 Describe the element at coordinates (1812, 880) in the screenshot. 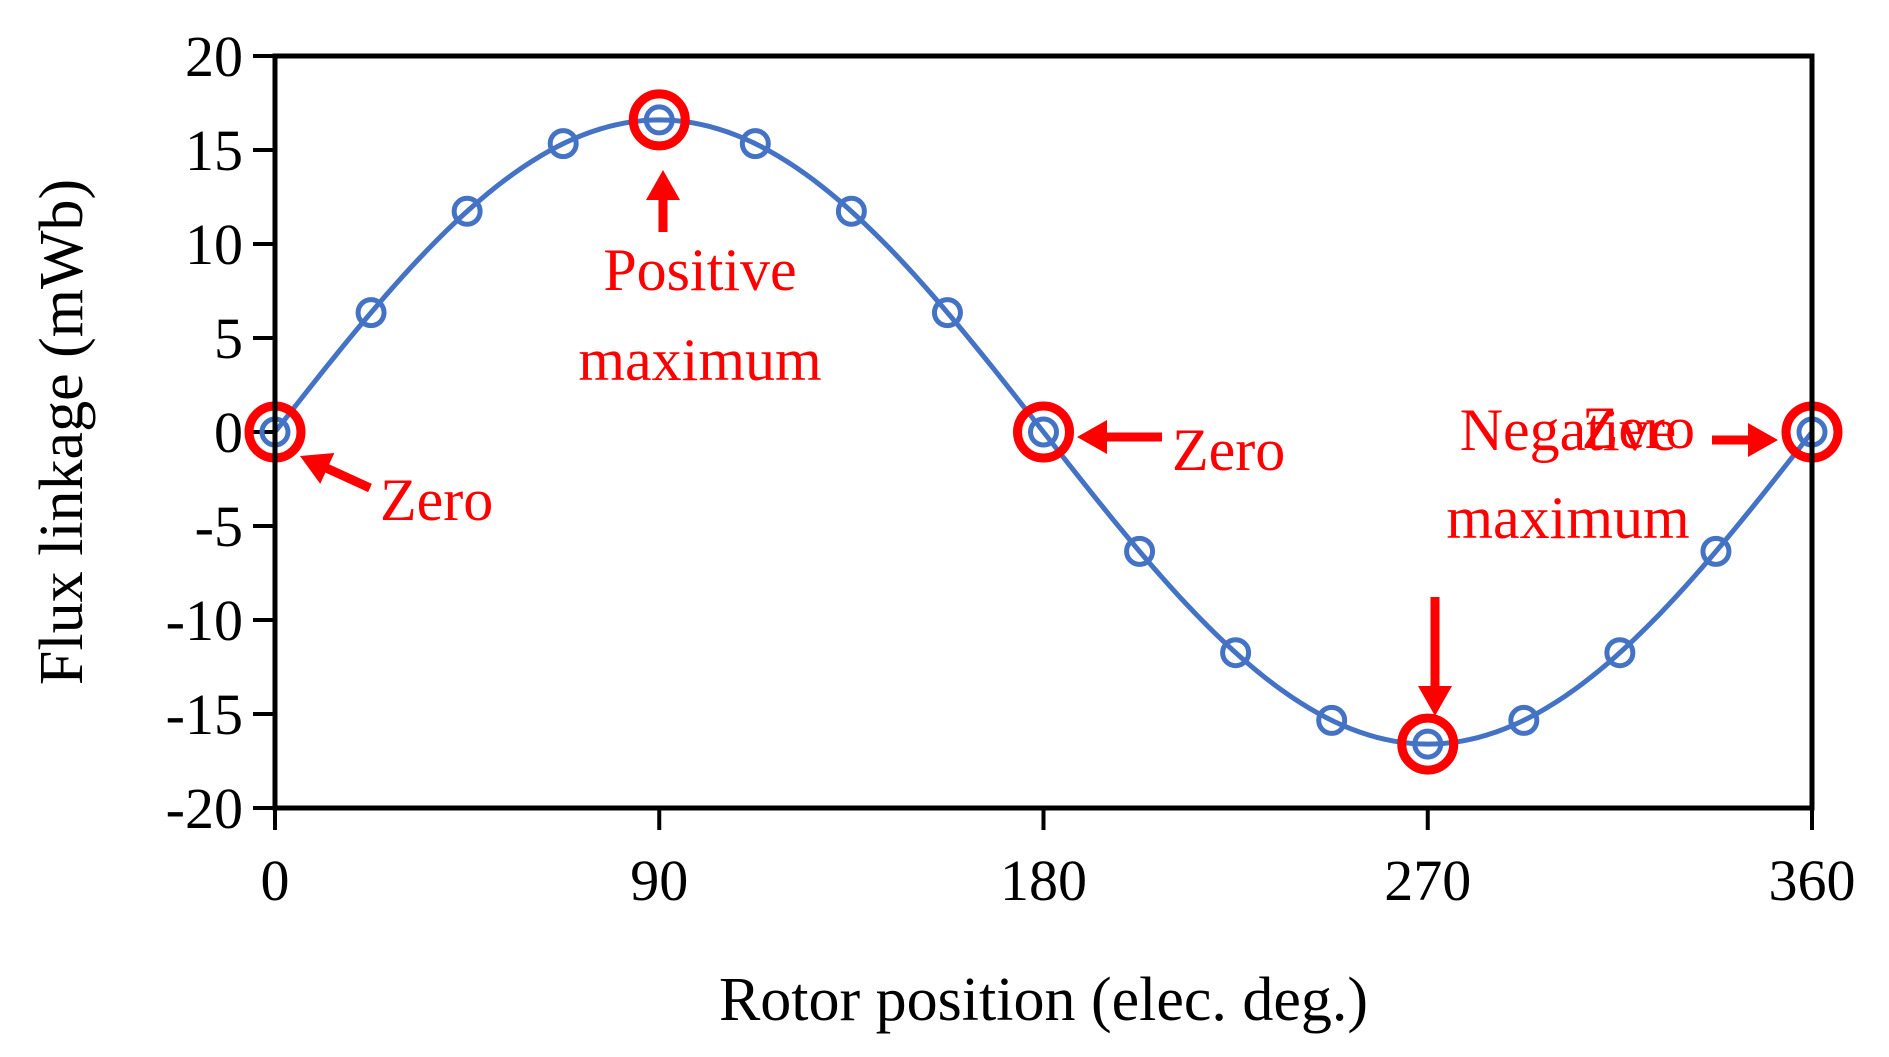

I see `x-tick-label: 360` at that location.